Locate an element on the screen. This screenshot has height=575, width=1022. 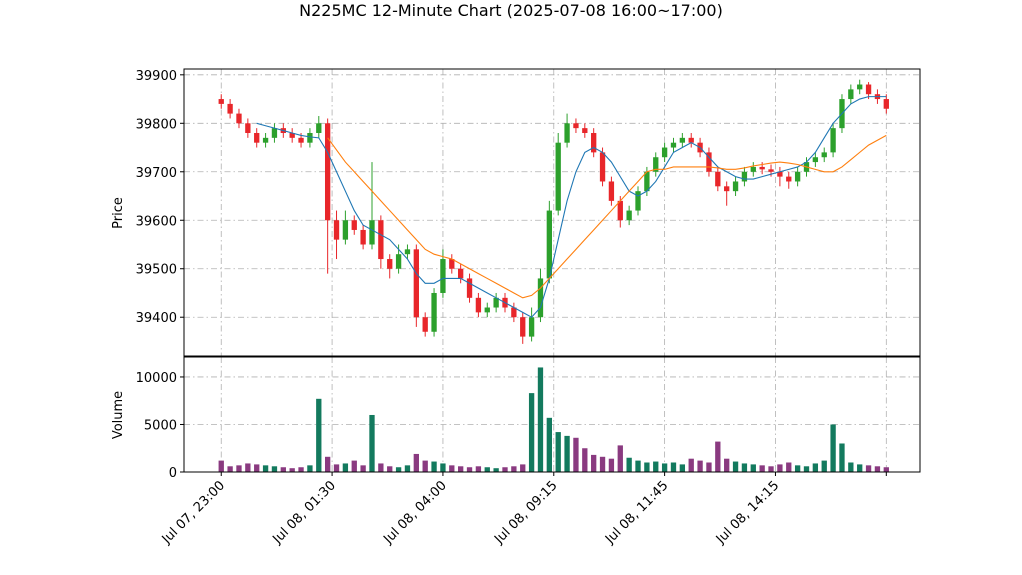
volume-axis-label: Volume is located at coordinates (118, 415).